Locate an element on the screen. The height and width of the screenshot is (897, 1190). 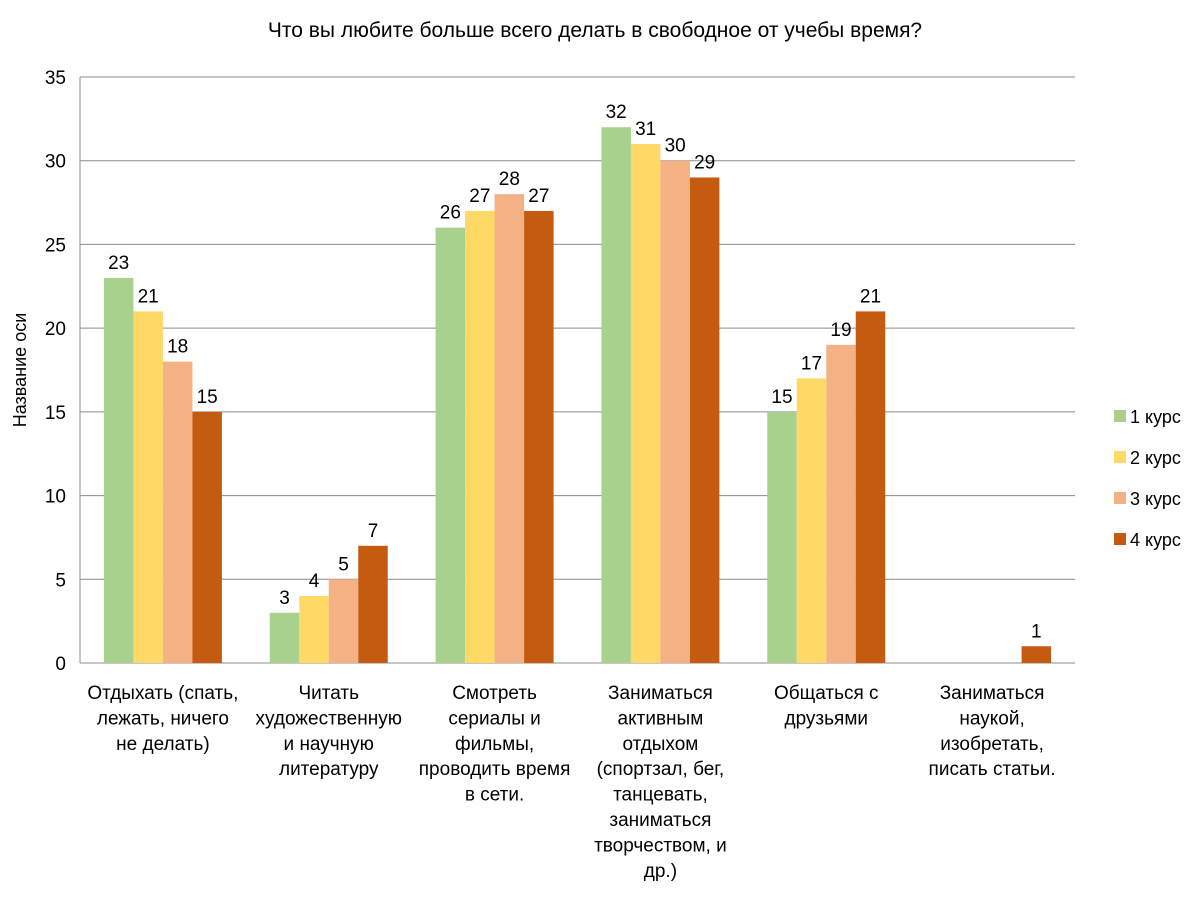
x-category-label: Читать is located at coordinates (328, 693).